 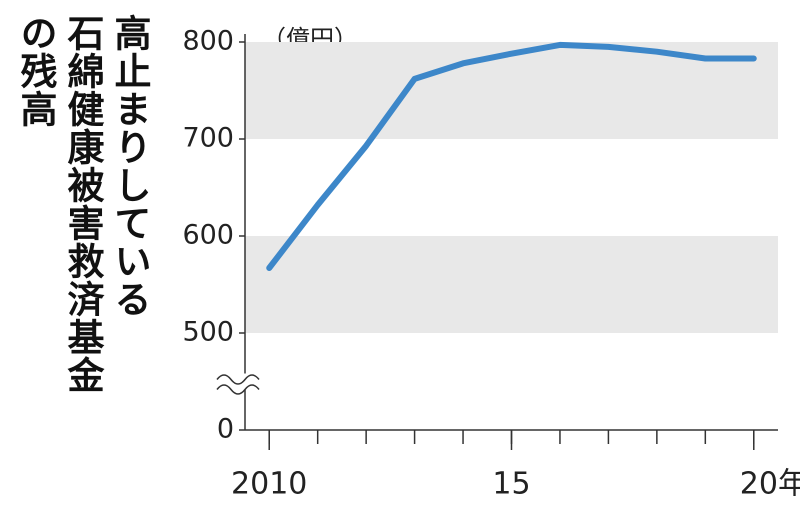 I want to click on y-tick-label: 500, so click(x=208, y=332).